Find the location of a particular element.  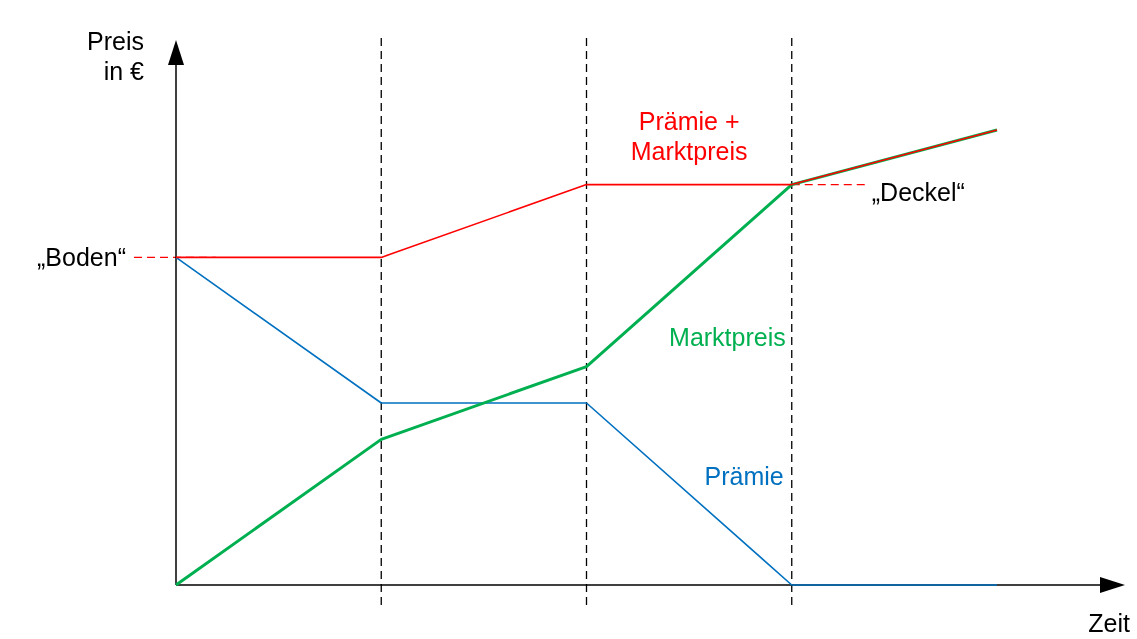

series-label: Marktpreis is located at coordinates (727, 336).